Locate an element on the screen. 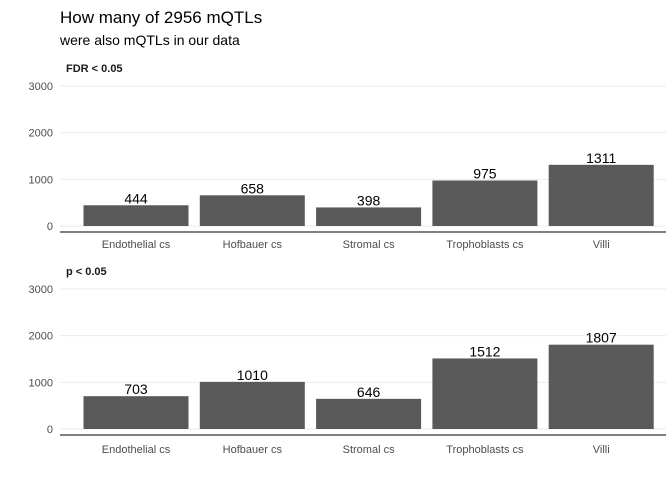  bar-value-label: 1807 is located at coordinates (601, 338).